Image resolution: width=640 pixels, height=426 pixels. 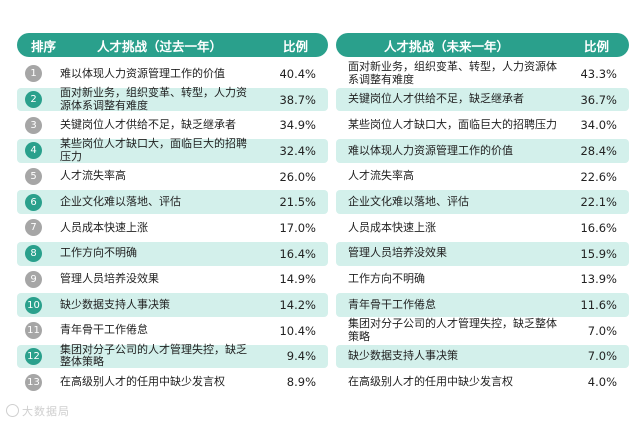 I want to click on rank-badge: 1, so click(x=33, y=74).